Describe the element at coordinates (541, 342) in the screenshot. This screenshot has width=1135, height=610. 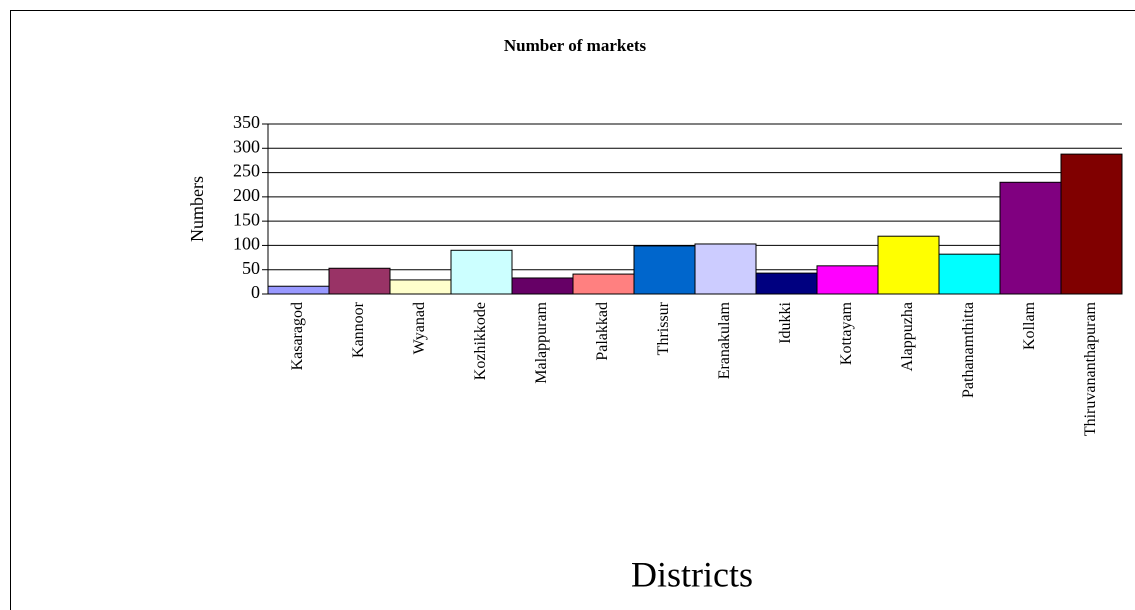
I see `x-tick-label: Malappuram` at that location.